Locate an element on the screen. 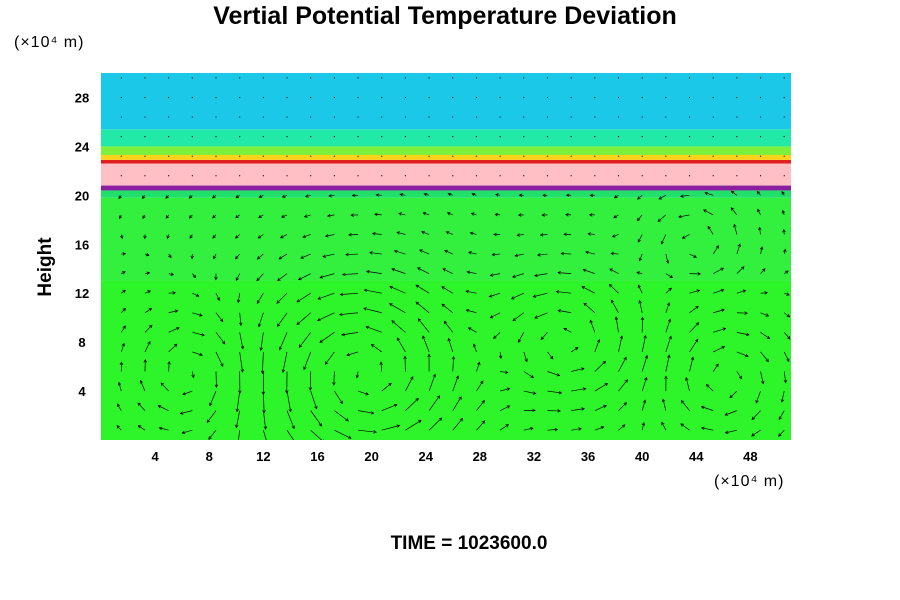 The width and height of the screenshot is (900, 600). x-tick-label: 4 is located at coordinates (156, 456).